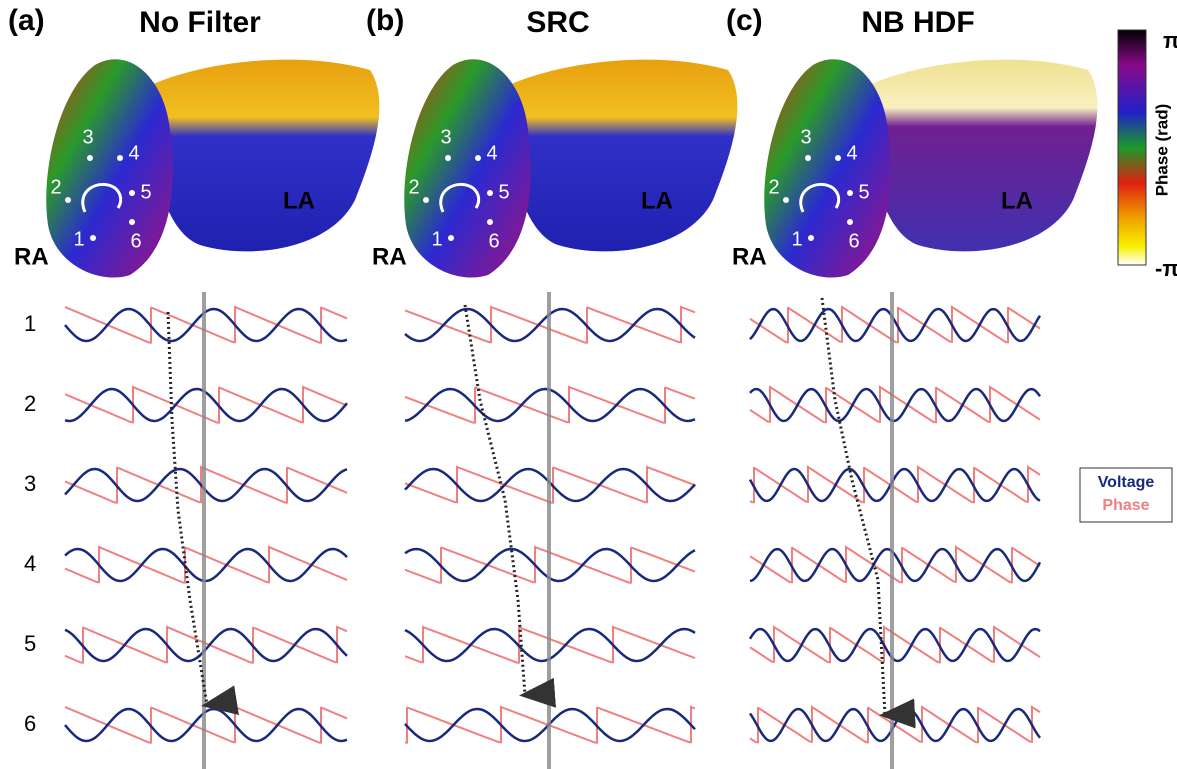  Describe the element at coordinates (30, 403) in the screenshot. I see `row-label: 2` at that location.